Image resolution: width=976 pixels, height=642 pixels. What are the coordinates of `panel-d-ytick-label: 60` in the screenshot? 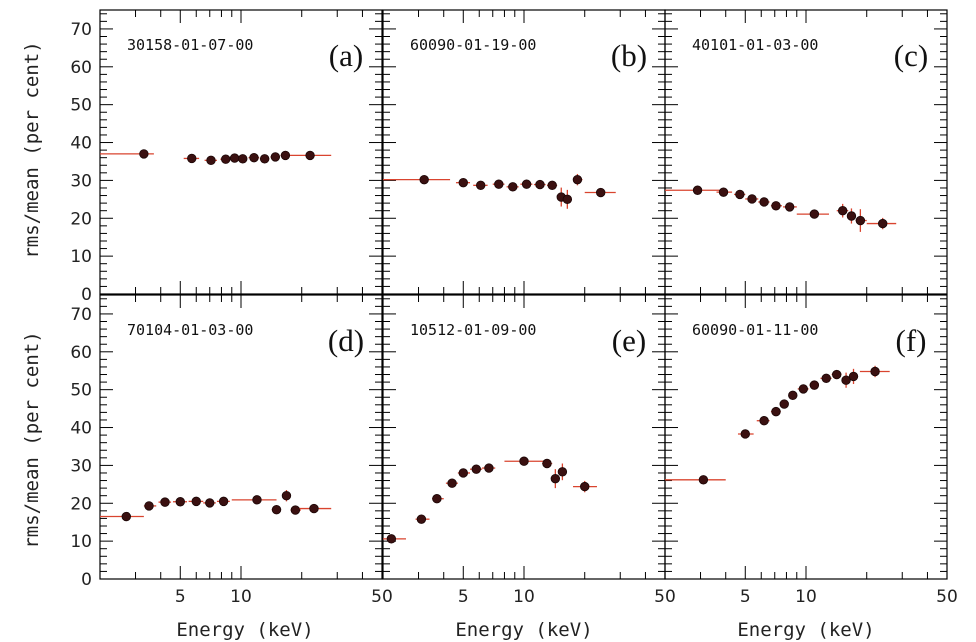 It's located at (81, 353).